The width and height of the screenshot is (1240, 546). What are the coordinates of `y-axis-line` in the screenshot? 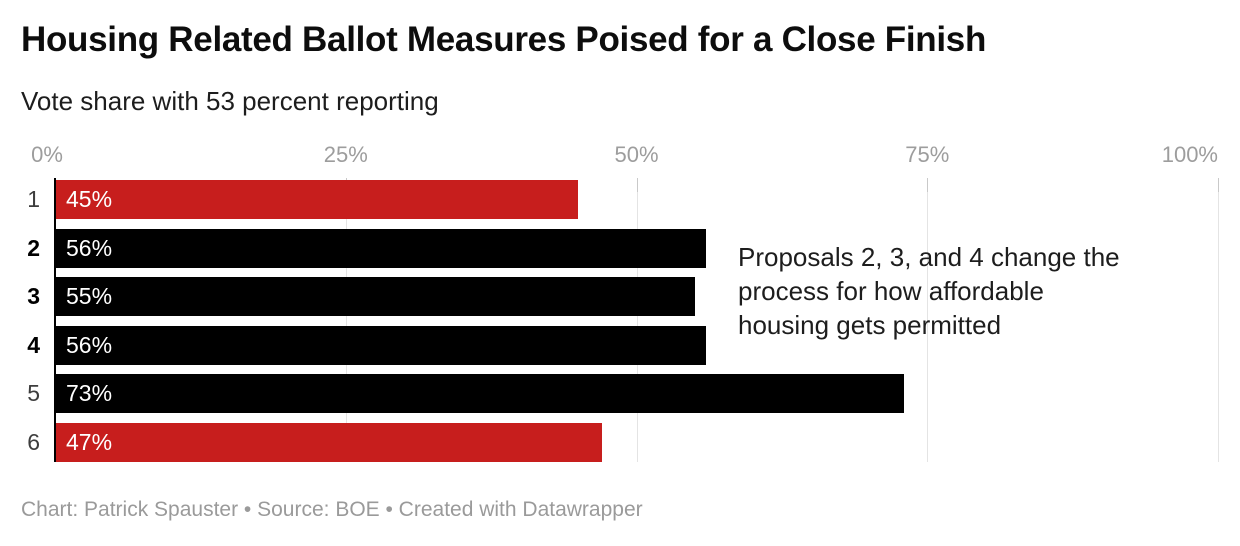 It's located at (55, 320).